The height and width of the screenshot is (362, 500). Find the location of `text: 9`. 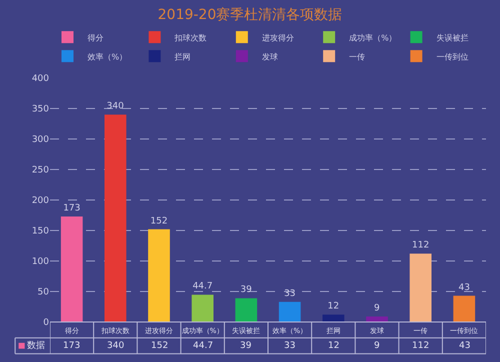

text: 9 is located at coordinates (377, 346).